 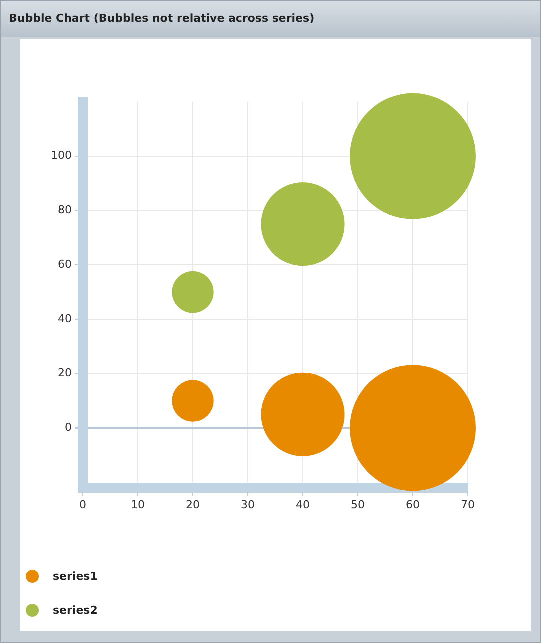 What do you see at coordinates (468, 505) in the screenshot?
I see `x-tick-label: 70` at bounding box center [468, 505].